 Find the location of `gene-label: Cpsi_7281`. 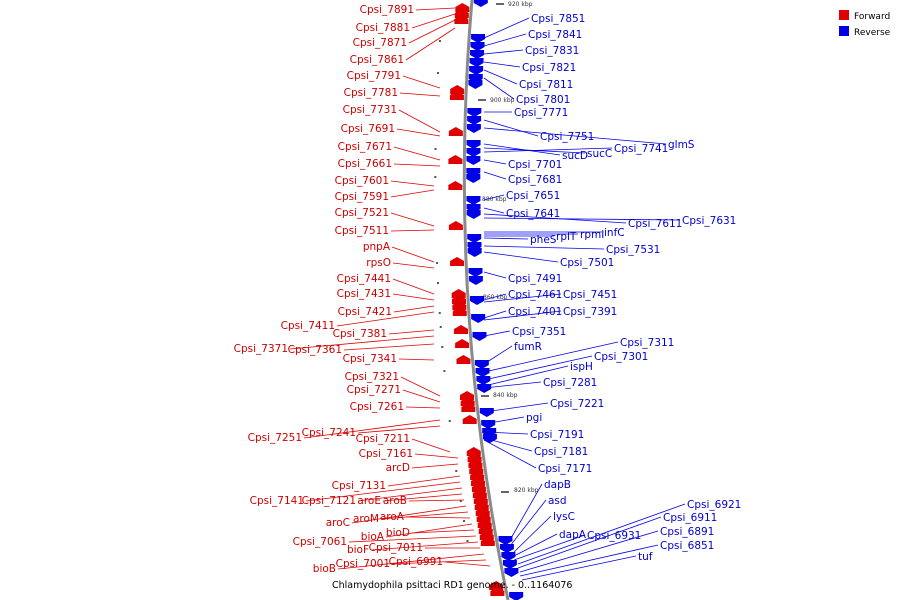

gene-label: Cpsi_7281 is located at coordinates (570, 383).